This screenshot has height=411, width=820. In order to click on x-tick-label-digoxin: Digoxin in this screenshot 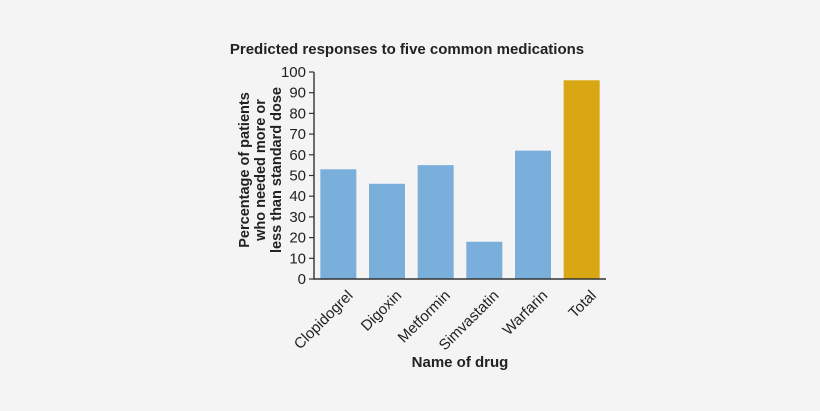, I will do `click(381, 310)`.